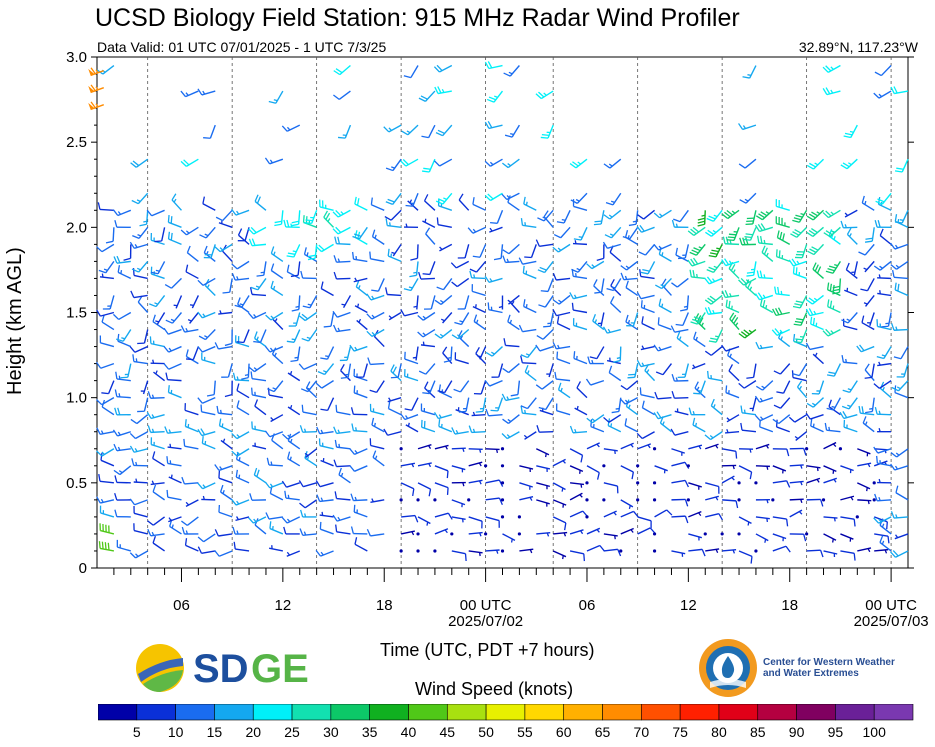 This screenshot has width=935, height=747. Describe the element at coordinates (893, 712) in the screenshot. I see `colorbar-swatch` at that location.